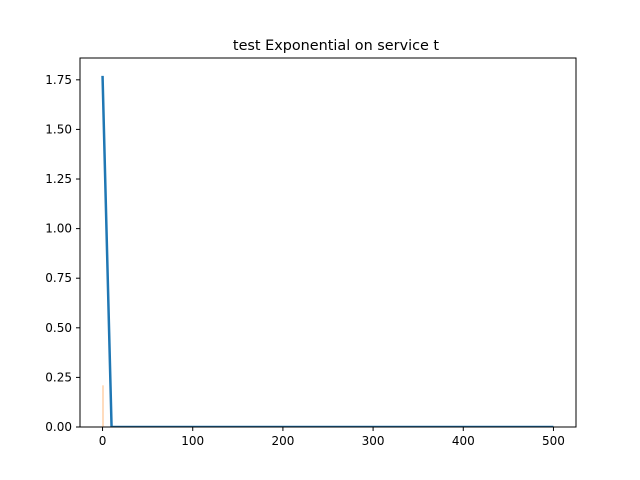 The height and width of the screenshot is (480, 640). Describe the element at coordinates (58, 80) in the screenshot. I see `y-tick-label: 1.75` at that location.